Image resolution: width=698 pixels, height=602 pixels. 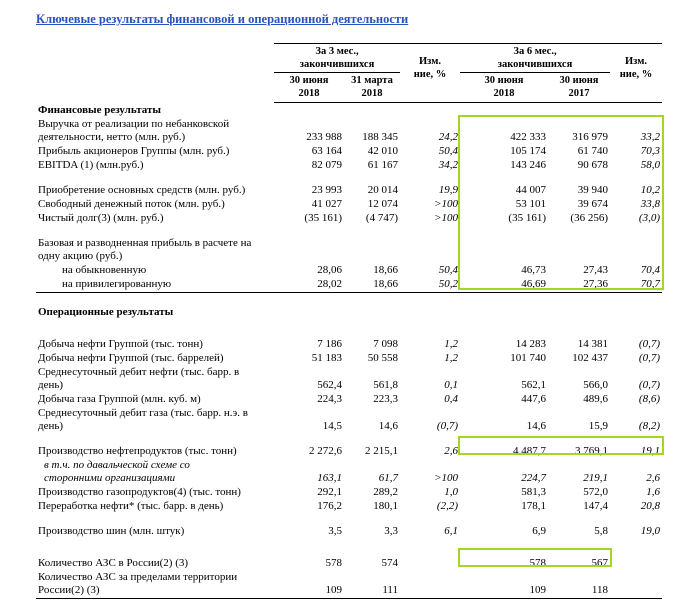 What do you see at coordinates (592, 204) in the screenshot?
I see `cell-value: 39 674` at bounding box center [592, 204].